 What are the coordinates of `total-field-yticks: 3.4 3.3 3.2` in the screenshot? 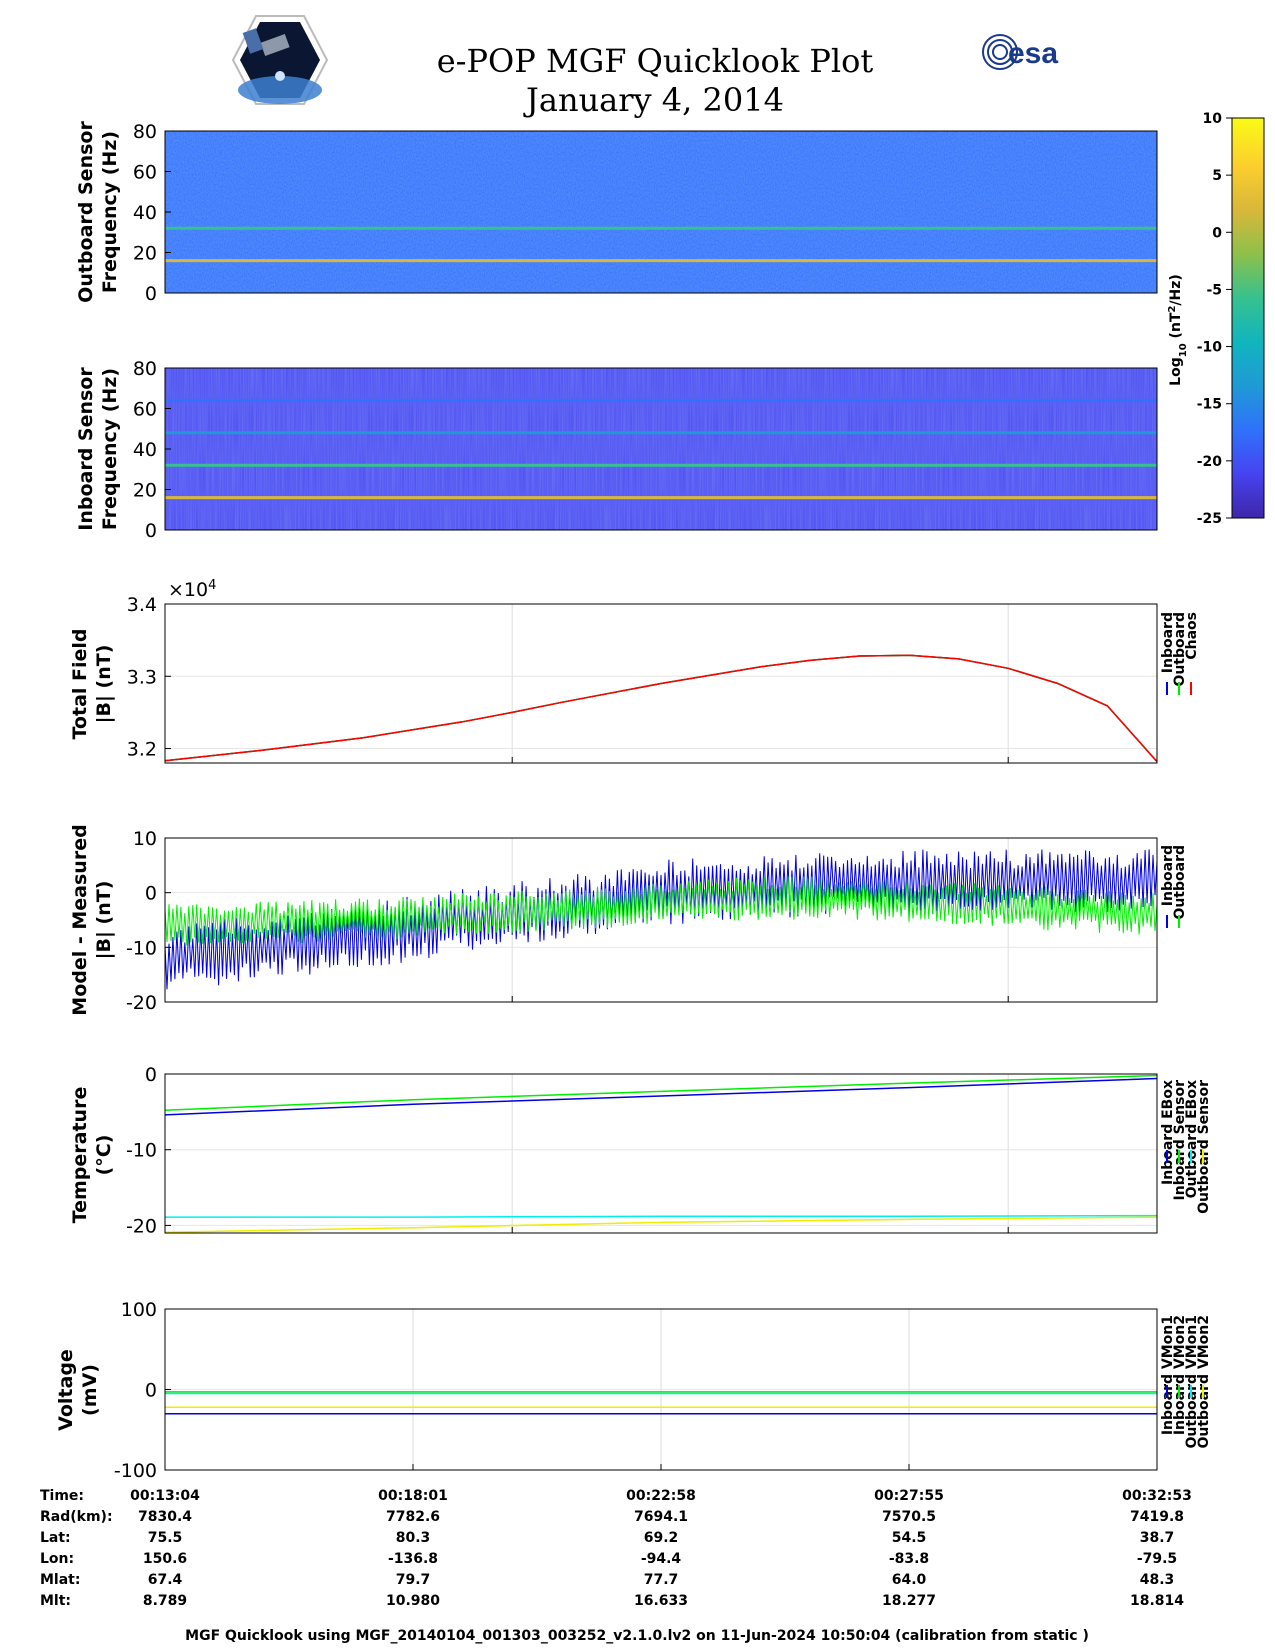 It's located at (149, 677).